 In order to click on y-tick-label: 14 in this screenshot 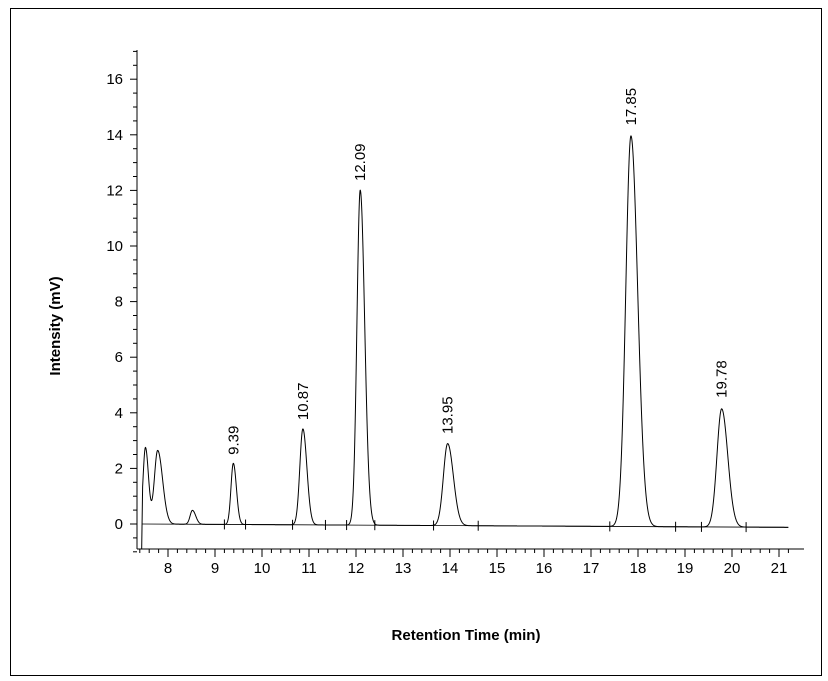, I will do `click(114, 135)`.